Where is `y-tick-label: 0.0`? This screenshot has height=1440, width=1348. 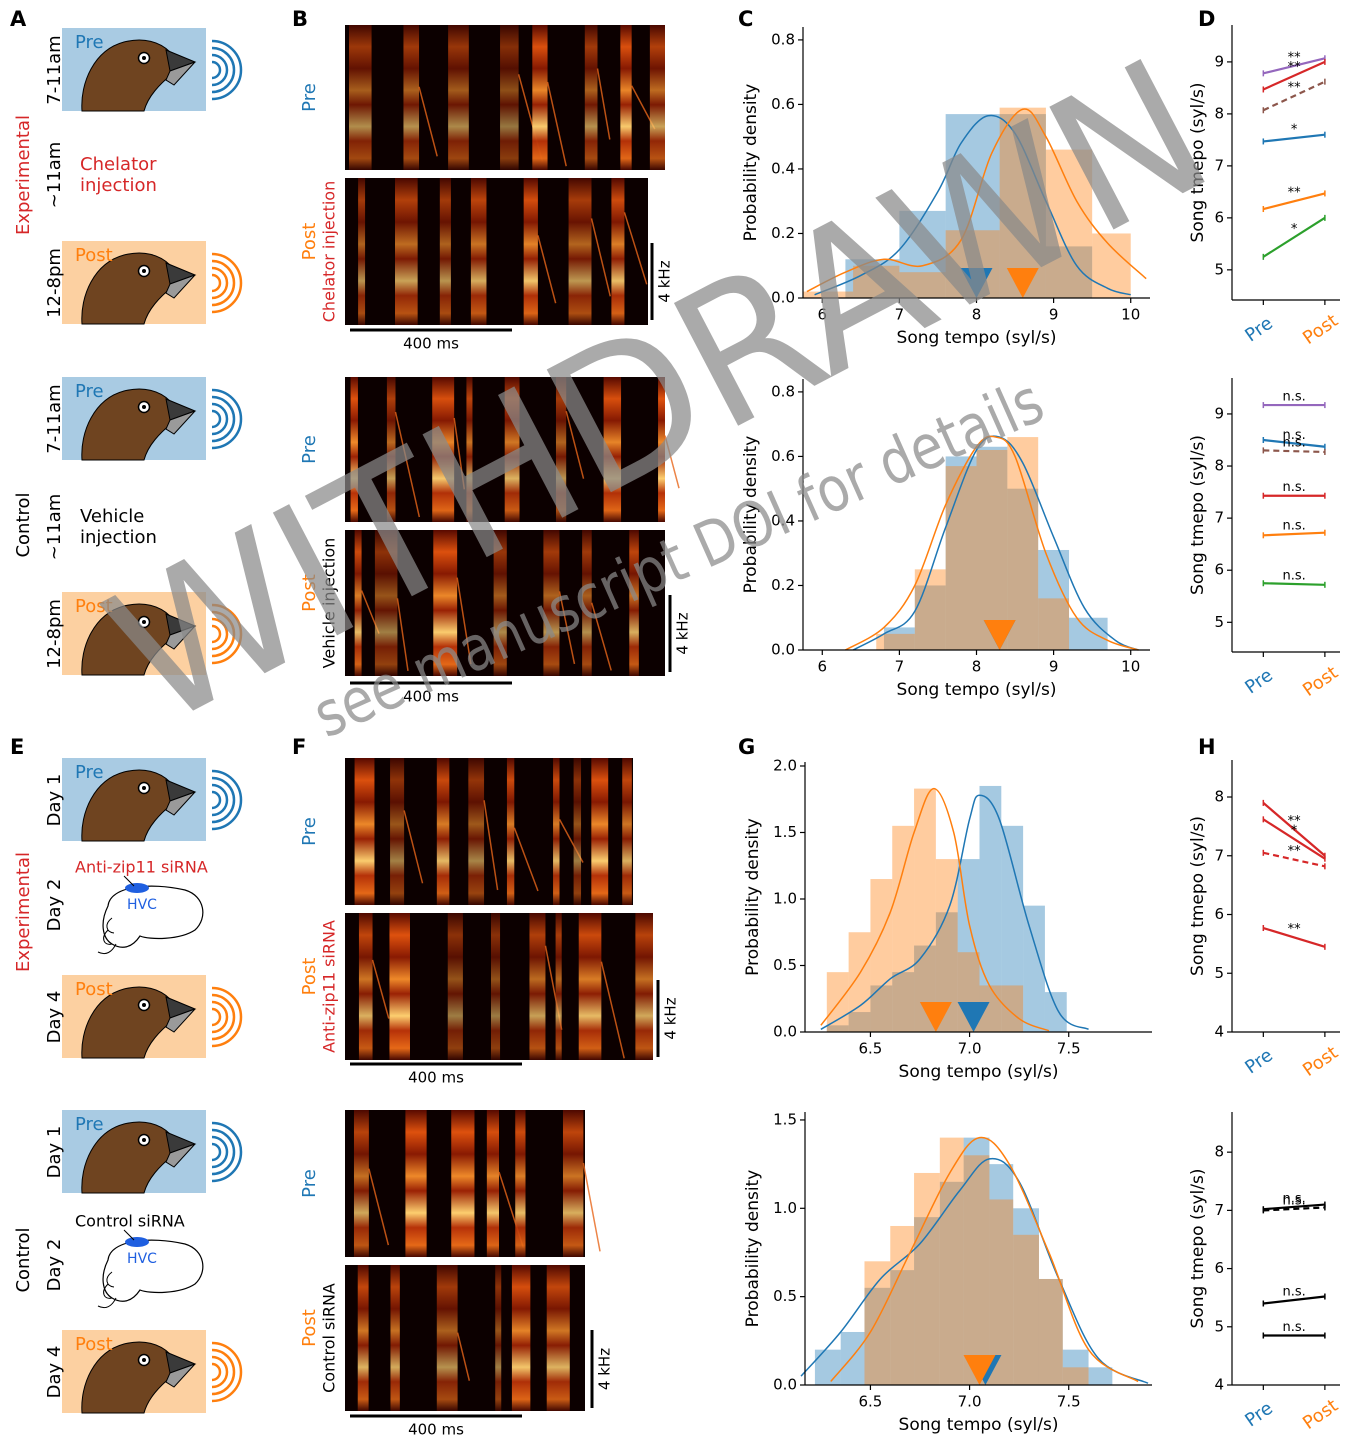
y-tick-label: 0.0 is located at coordinates (783, 650).